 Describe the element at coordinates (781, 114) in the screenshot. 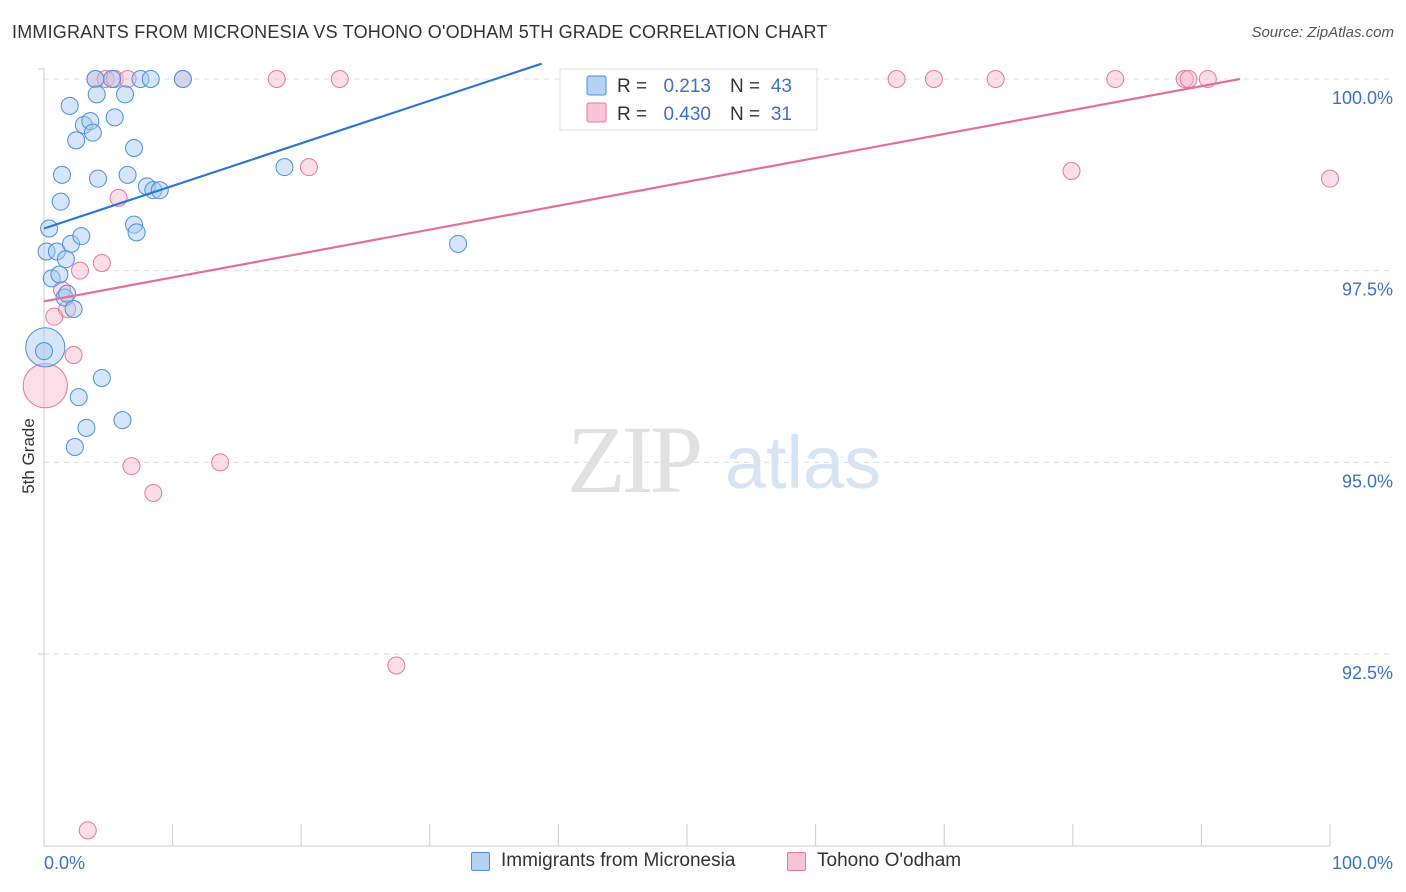

I see `legend-pink-n-value: 31` at that location.